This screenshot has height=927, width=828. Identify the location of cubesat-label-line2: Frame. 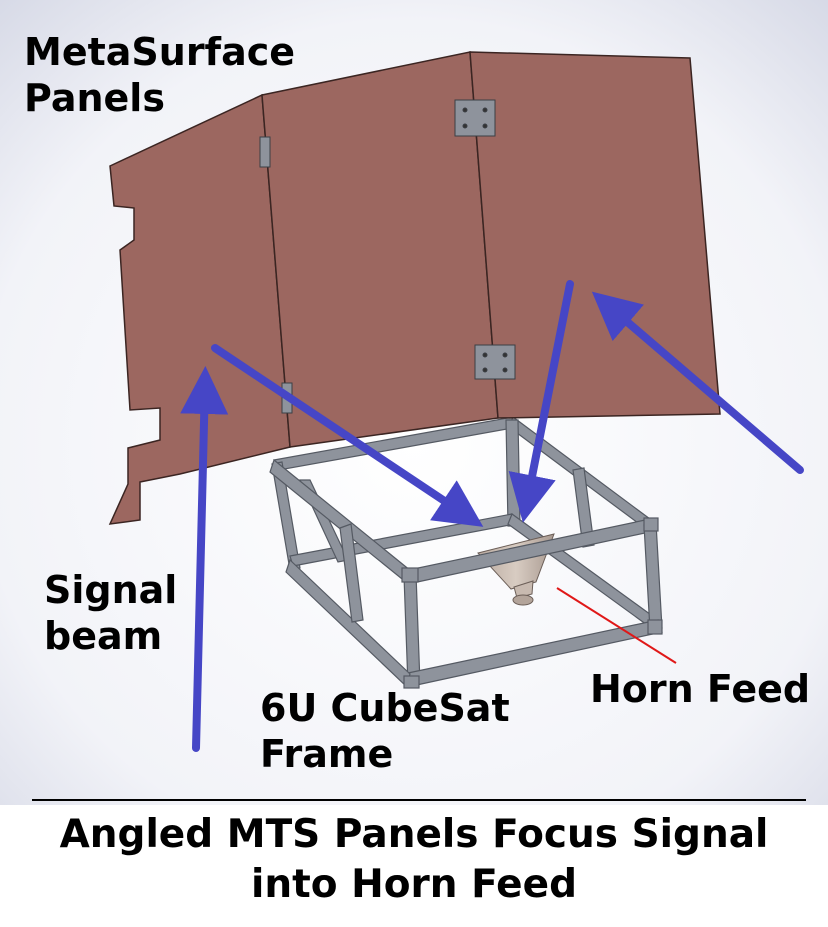
(327, 753).